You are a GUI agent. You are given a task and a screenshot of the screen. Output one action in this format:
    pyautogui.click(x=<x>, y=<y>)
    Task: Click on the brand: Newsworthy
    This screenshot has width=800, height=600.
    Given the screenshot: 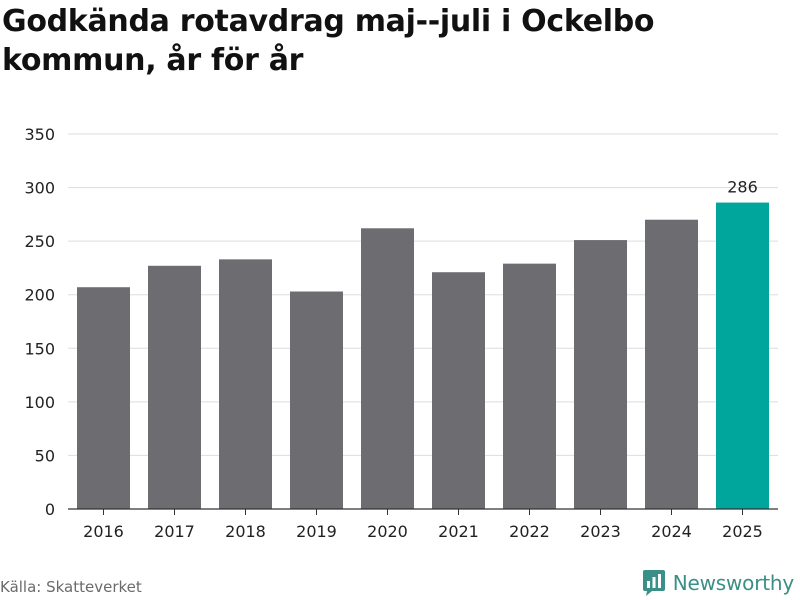 What is the action you would take?
    pyautogui.click(x=718, y=583)
    